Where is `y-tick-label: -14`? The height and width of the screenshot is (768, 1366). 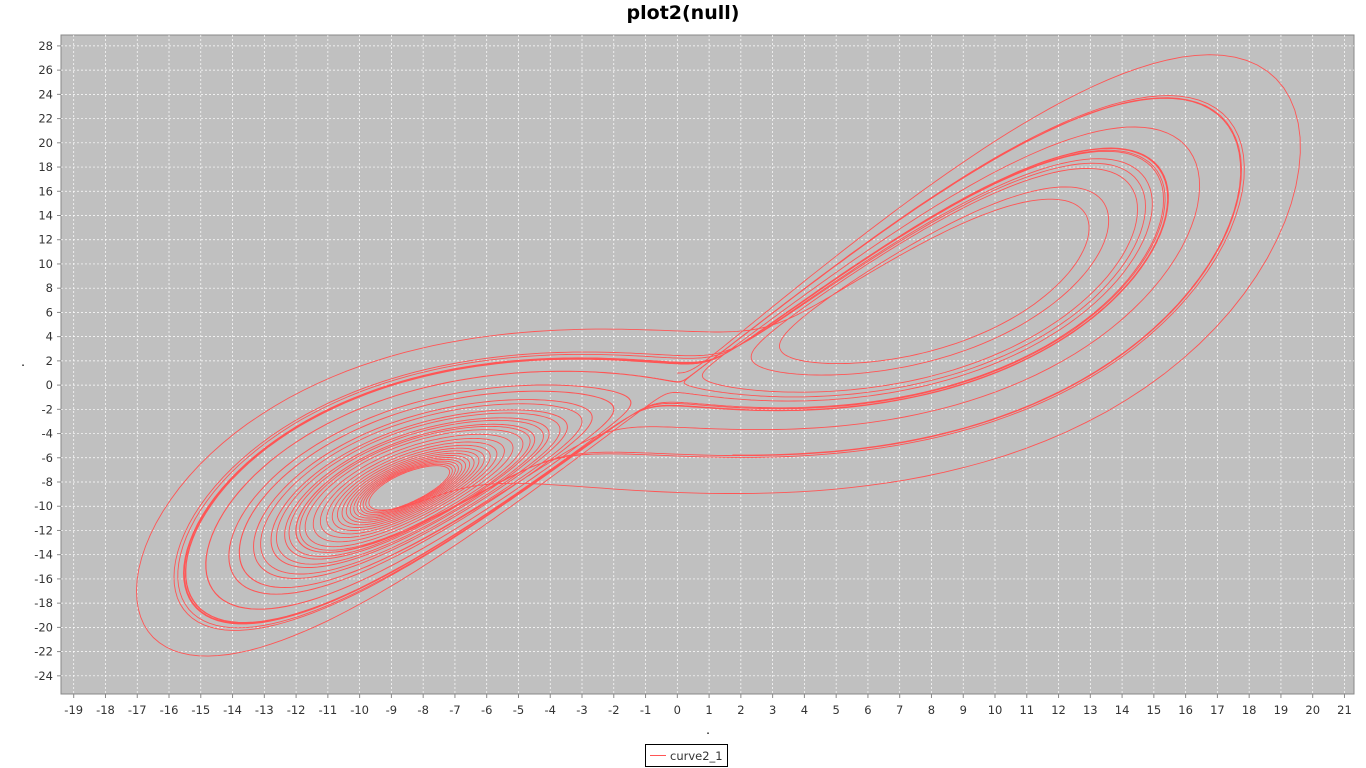
y-tick-label: -14 is located at coordinates (43, 555).